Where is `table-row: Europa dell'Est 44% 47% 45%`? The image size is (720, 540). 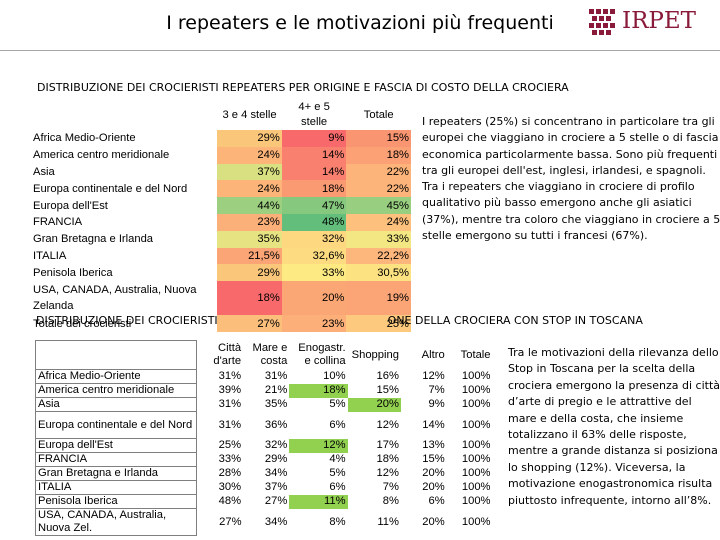 table-row: Europa dell'Est 44% 47% 45% is located at coordinates (221, 205).